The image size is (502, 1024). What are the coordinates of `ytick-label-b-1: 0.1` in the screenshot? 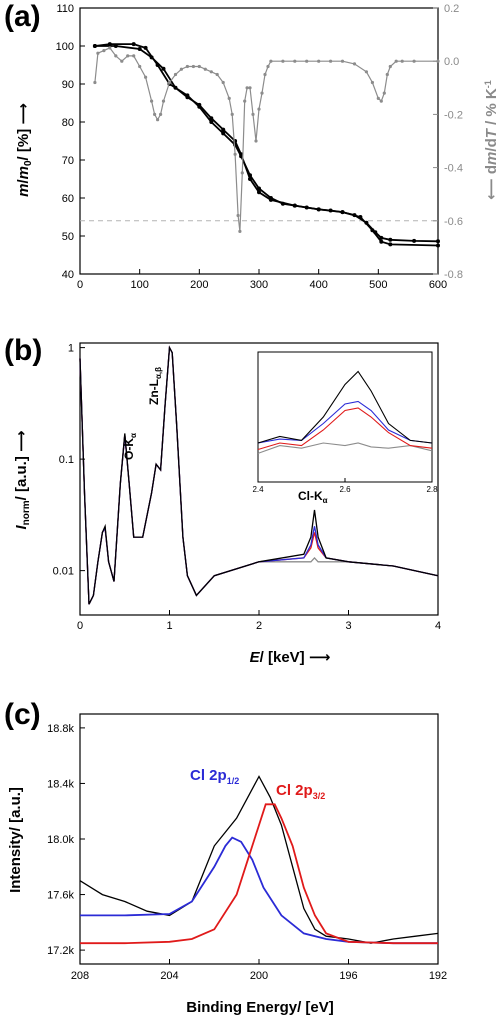 It's located at (66, 460).